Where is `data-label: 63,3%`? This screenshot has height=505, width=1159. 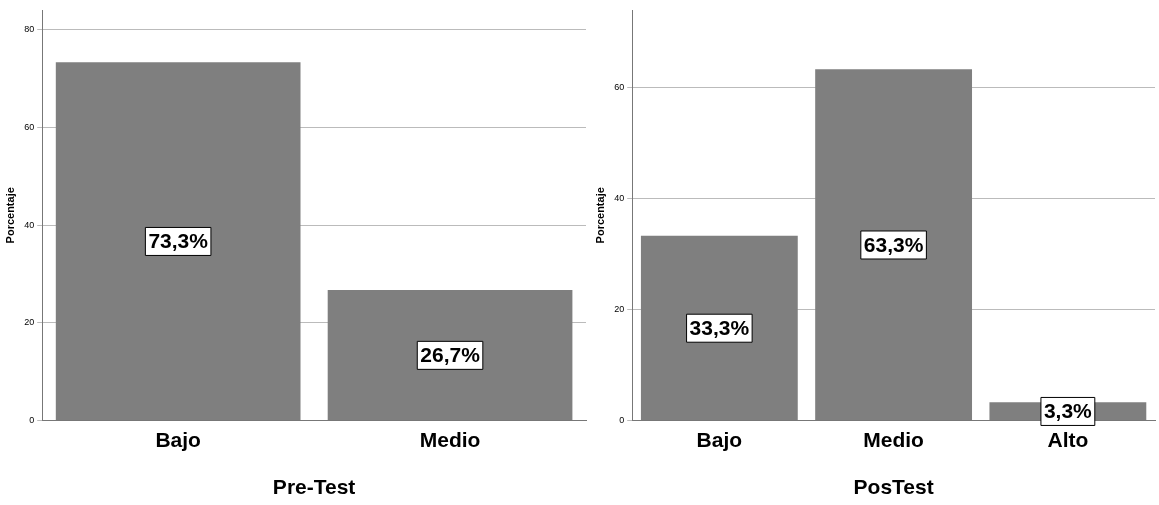 data-label: 63,3% is located at coordinates (893, 244).